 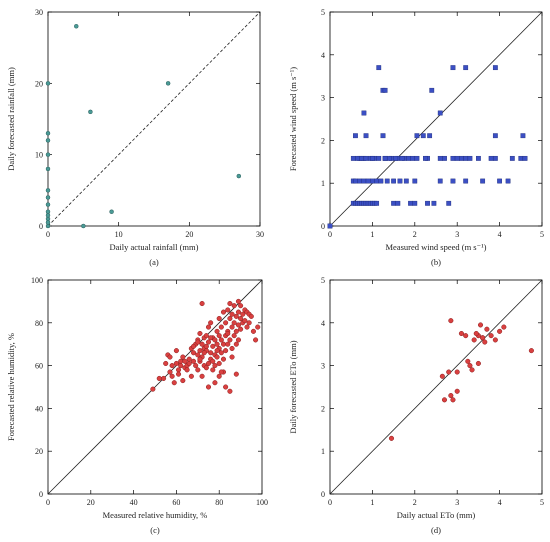 I want to click on y-tick-label: 4, so click(x=323, y=55).